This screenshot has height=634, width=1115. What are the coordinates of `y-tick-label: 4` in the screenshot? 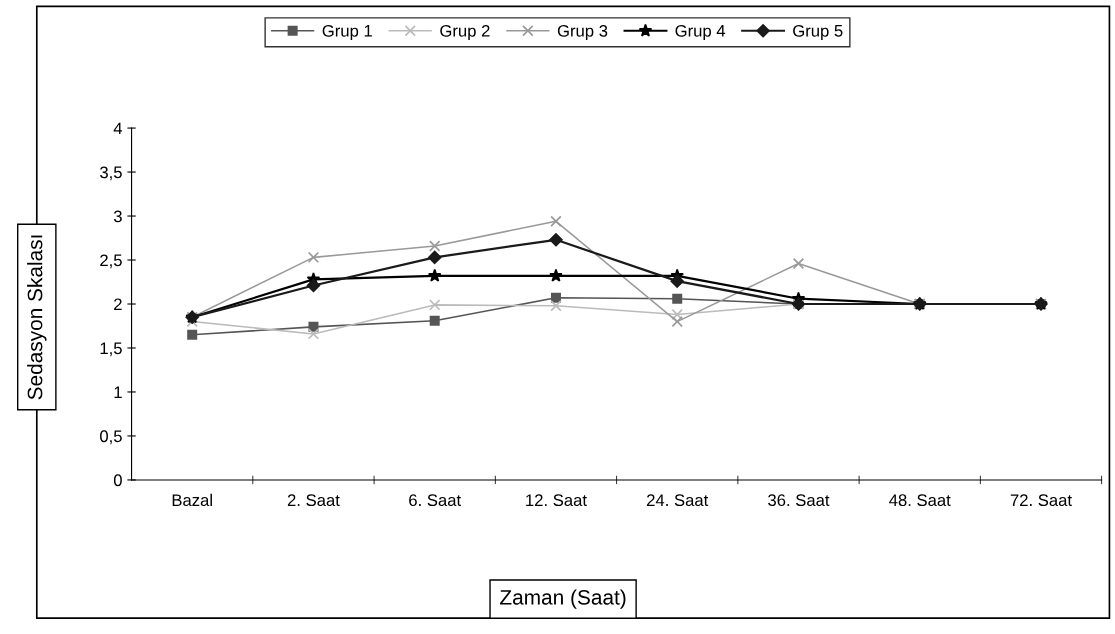 It's located at (118, 128).